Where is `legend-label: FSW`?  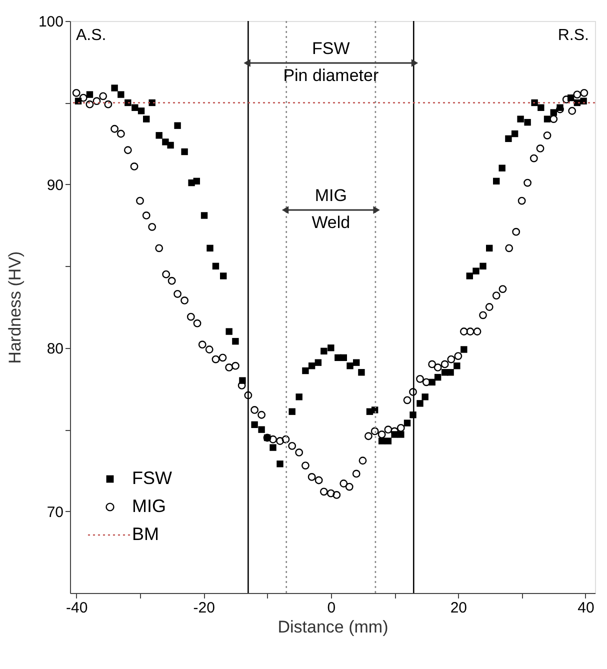 legend-label: FSW is located at coordinates (152, 478).